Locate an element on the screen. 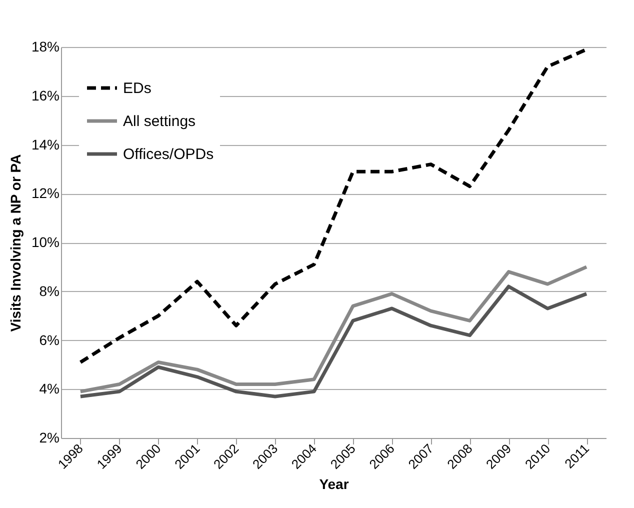 This screenshot has width=634, height=508. y-tick-label: 16% is located at coordinates (45, 95).